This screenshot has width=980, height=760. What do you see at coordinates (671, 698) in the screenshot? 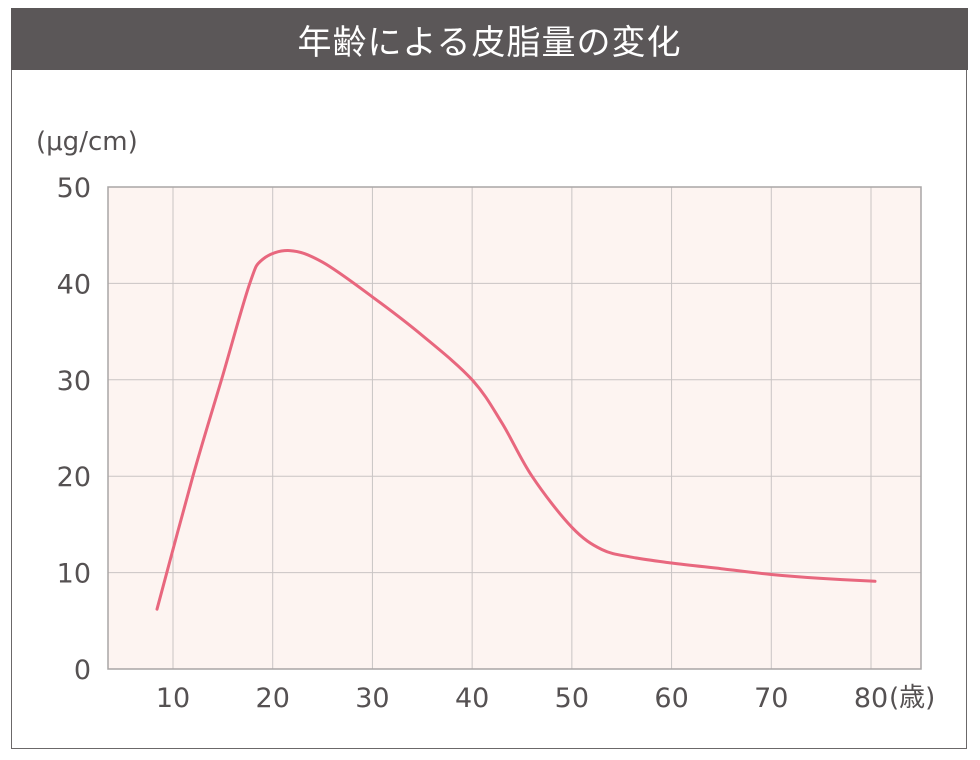
I see `x-tick-label: 60` at bounding box center [671, 698].